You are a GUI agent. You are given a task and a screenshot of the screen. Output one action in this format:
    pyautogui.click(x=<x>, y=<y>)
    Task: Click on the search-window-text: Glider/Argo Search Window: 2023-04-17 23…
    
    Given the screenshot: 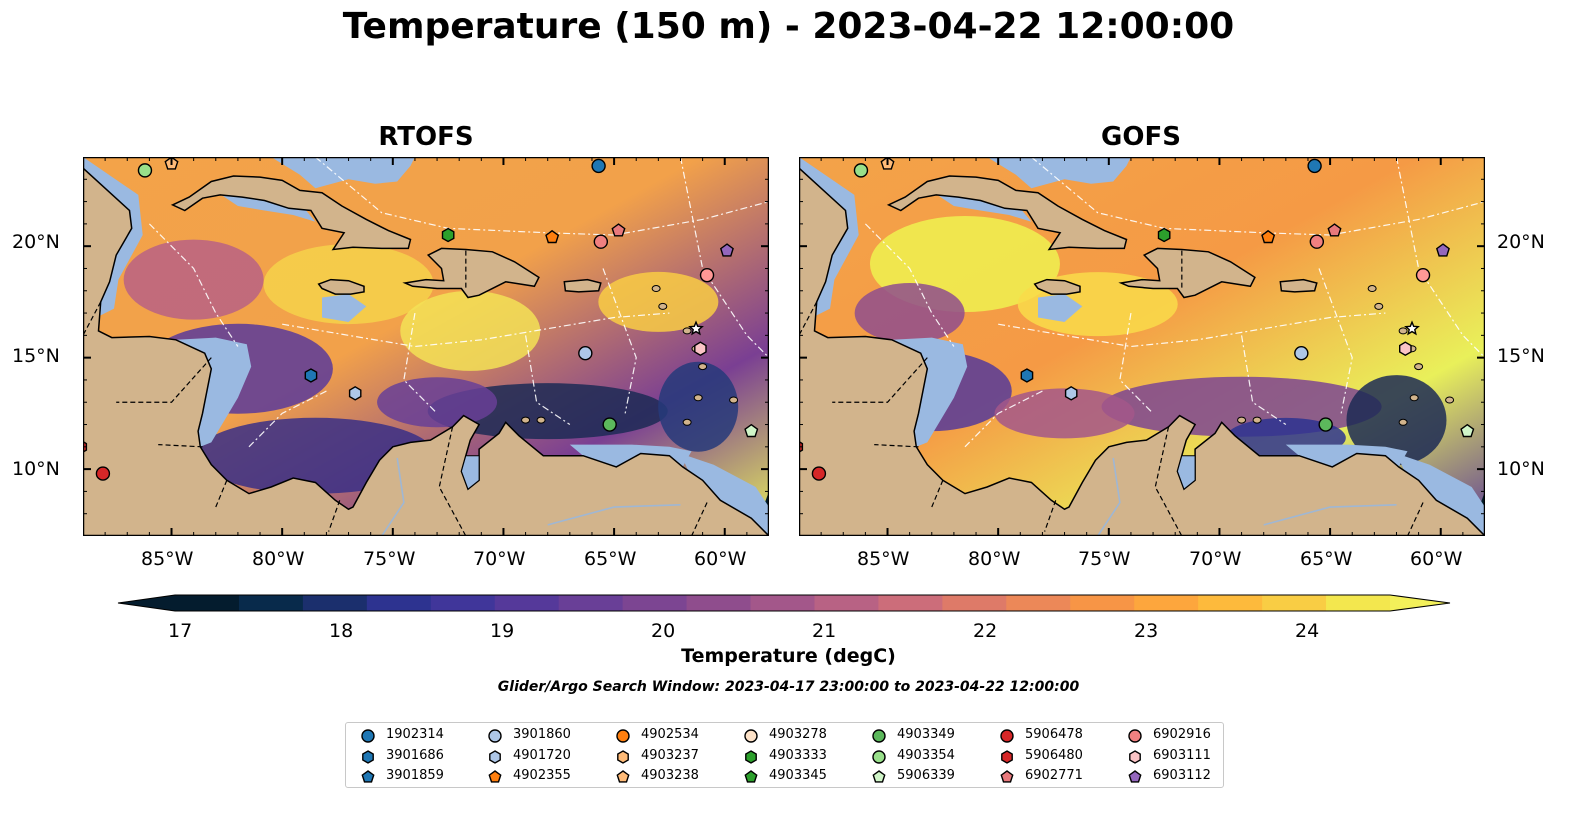 What is the action you would take?
    pyautogui.click(x=788, y=687)
    